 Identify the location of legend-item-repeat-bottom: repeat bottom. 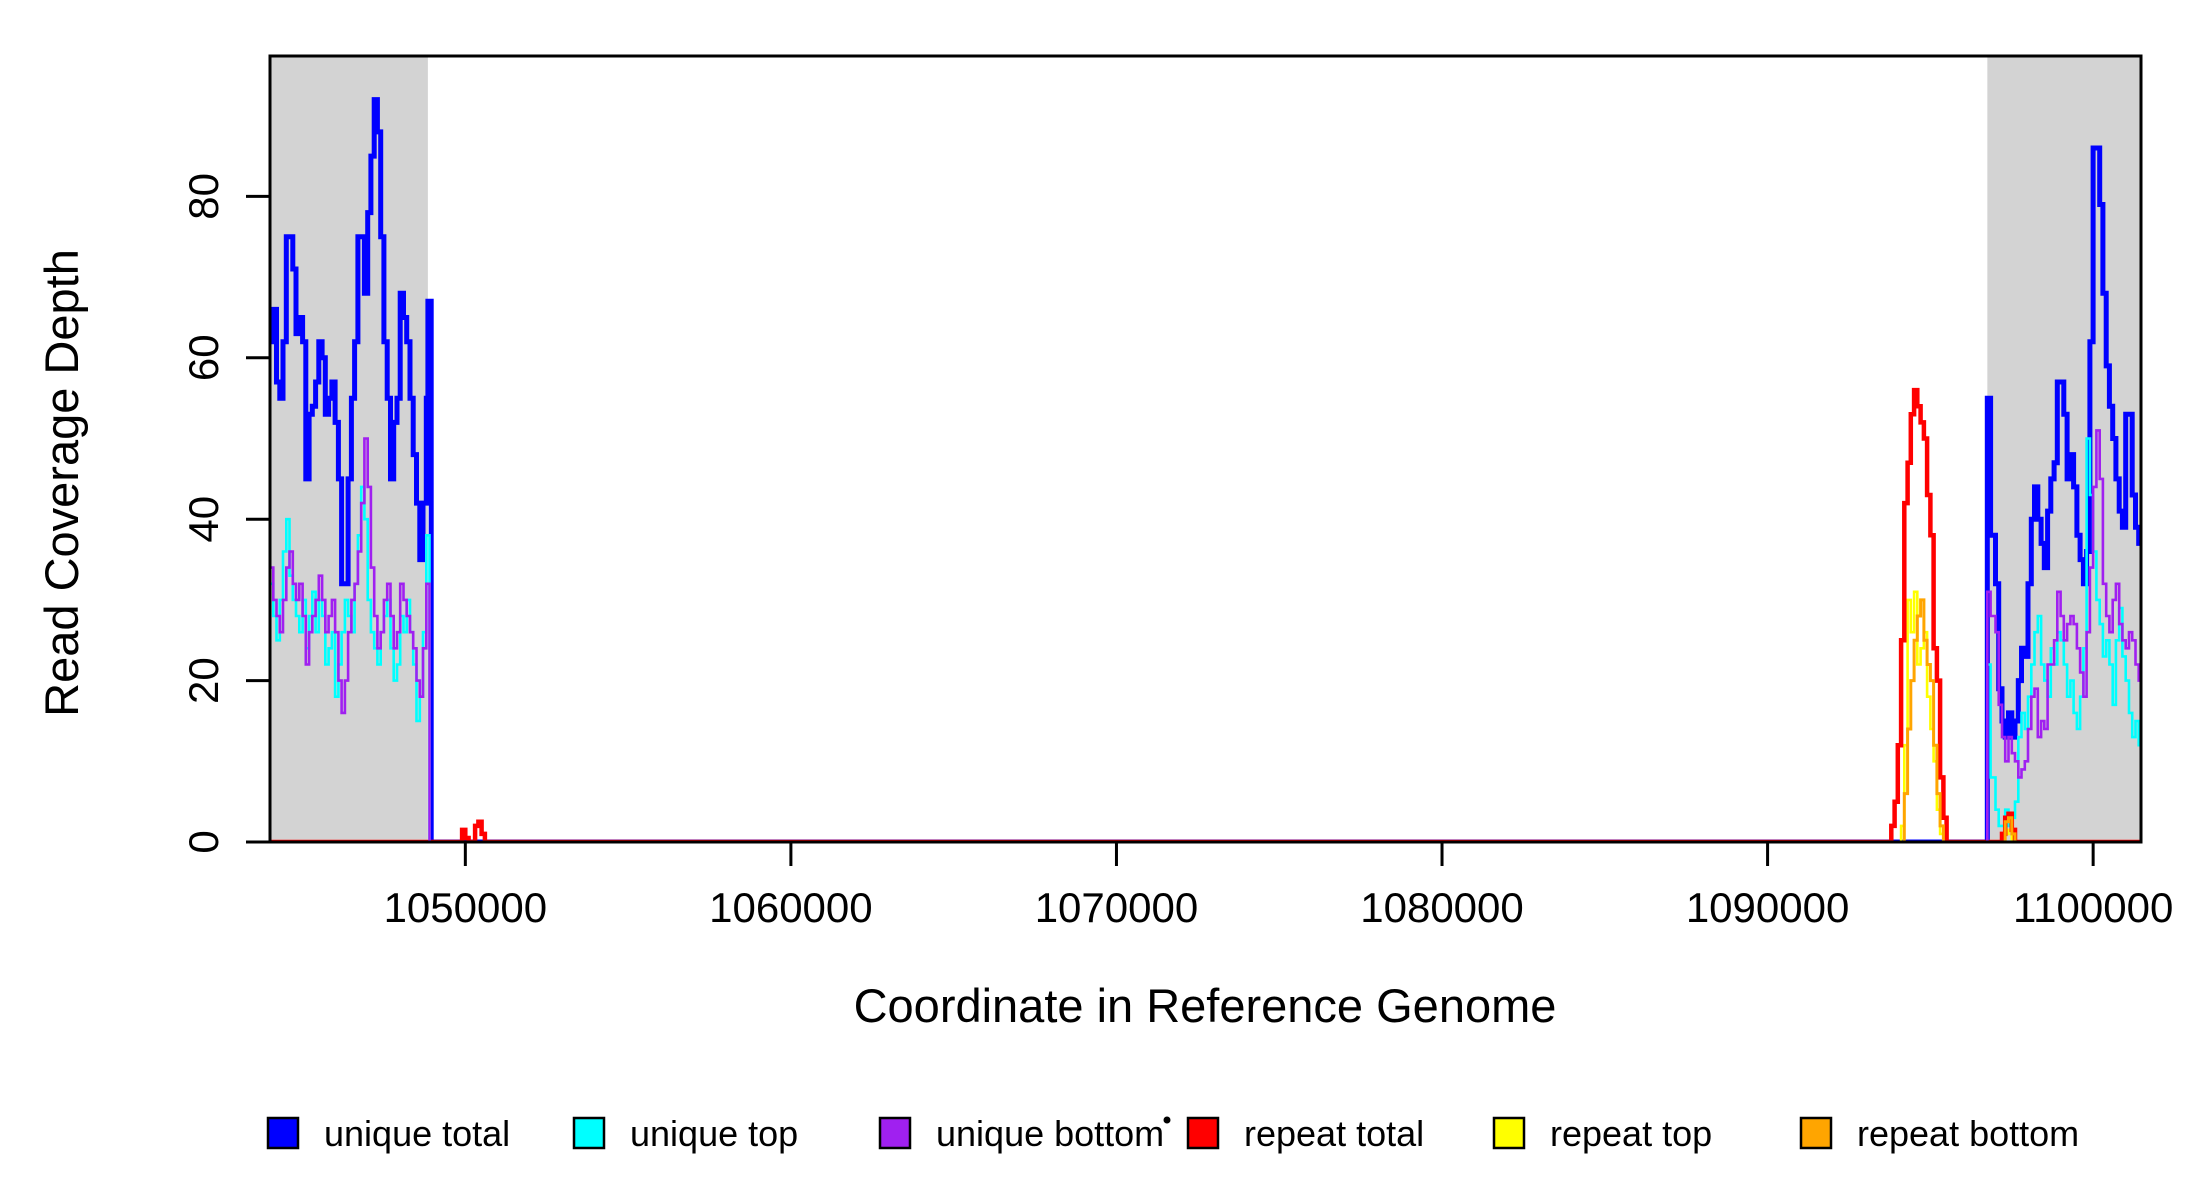
(1939, 1133).